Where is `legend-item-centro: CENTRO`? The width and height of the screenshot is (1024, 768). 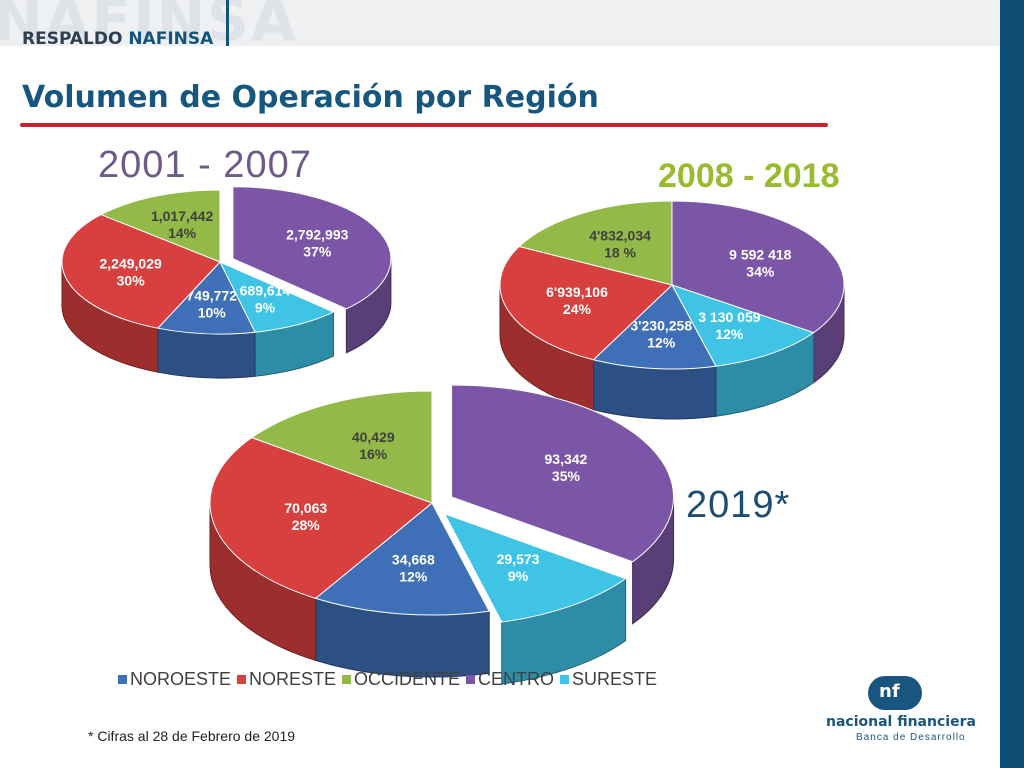 legend-item-centro: CENTRO is located at coordinates (510, 679).